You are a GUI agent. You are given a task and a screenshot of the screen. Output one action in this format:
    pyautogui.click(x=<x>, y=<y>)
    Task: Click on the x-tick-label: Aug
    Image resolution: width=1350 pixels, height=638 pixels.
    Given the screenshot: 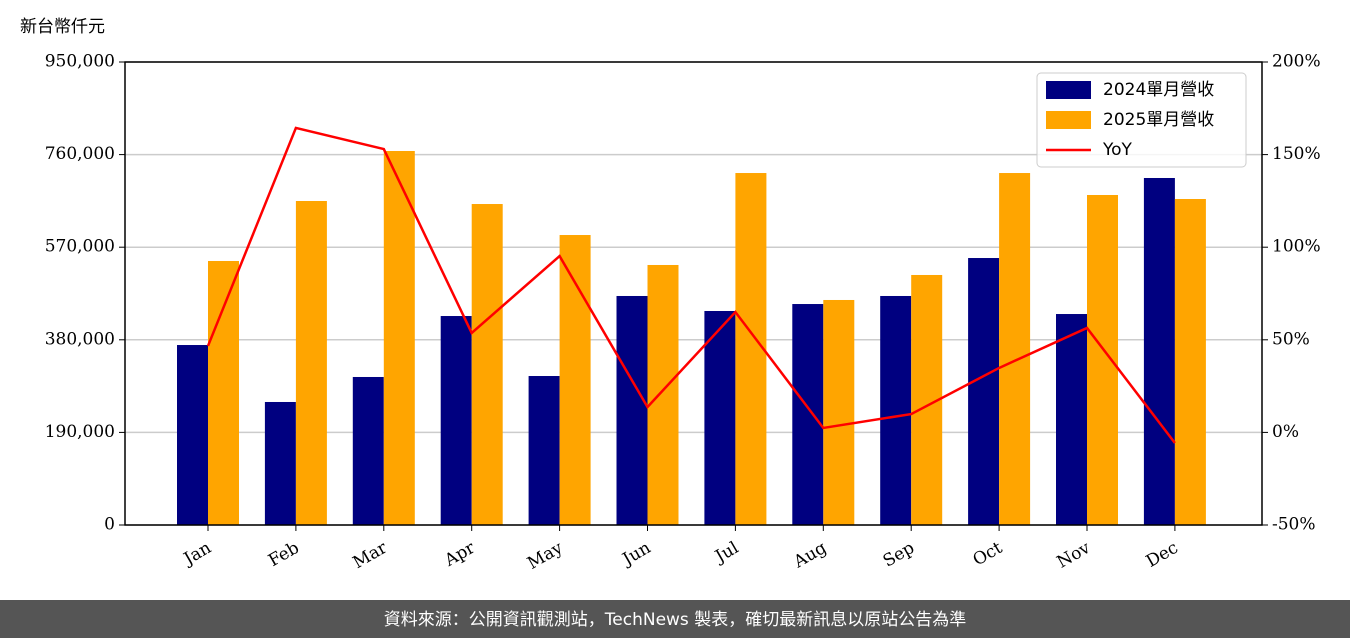 What is the action you would take?
    pyautogui.click(x=810, y=555)
    